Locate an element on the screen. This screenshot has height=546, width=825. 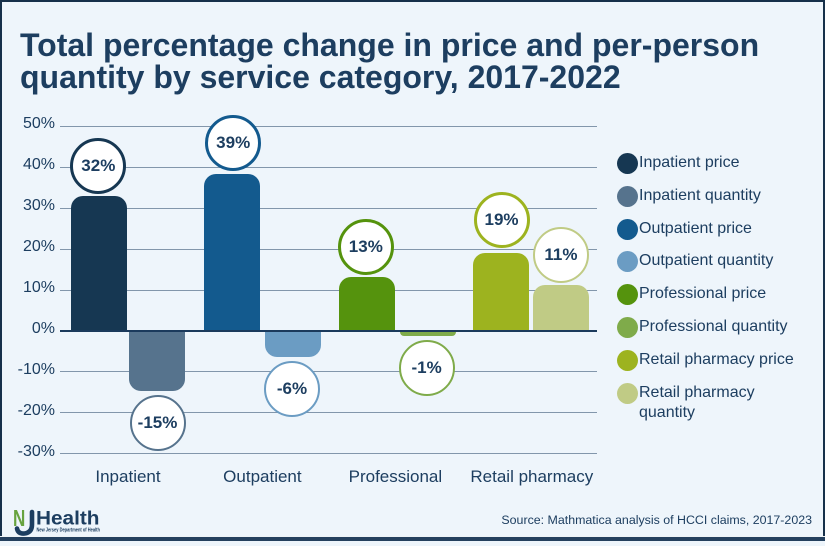
svg-text:New Jersey Department of Healt: New Jersey Department of Health is located at coordinates (69, 530).